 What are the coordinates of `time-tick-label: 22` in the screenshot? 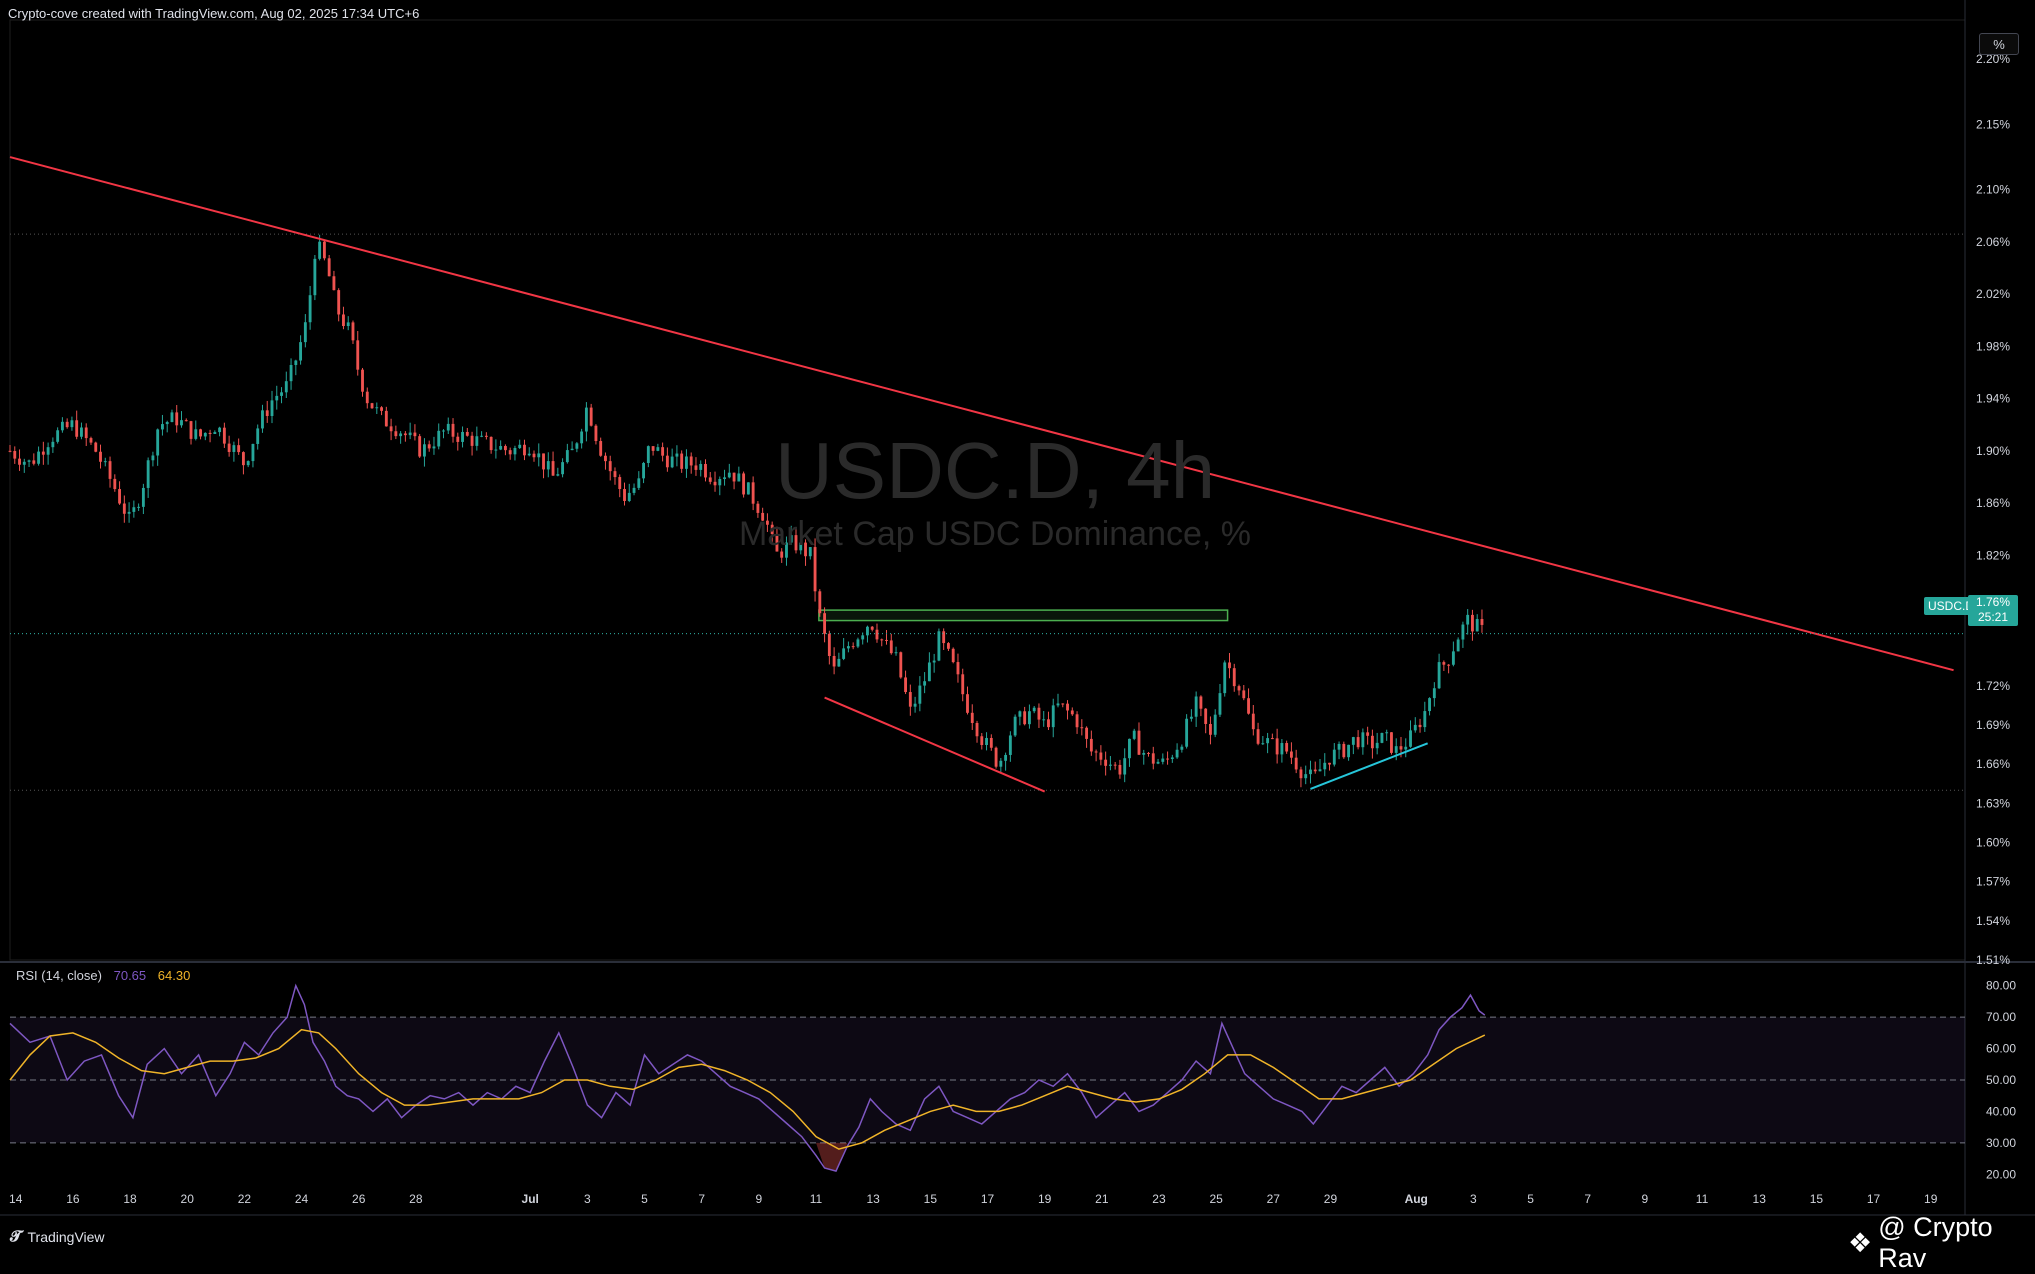 It's located at (245, 1199).